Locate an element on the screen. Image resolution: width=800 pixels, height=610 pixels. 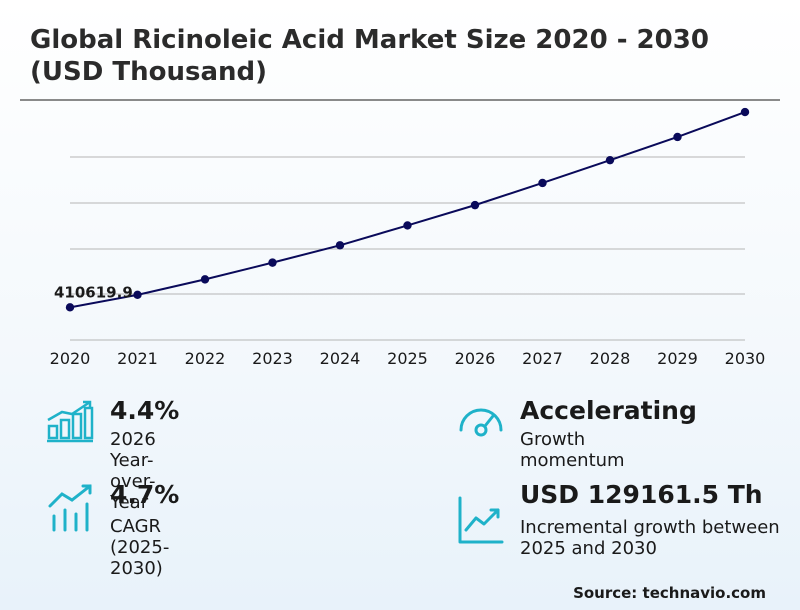
x-tick-label: 2023 is located at coordinates (272, 358).